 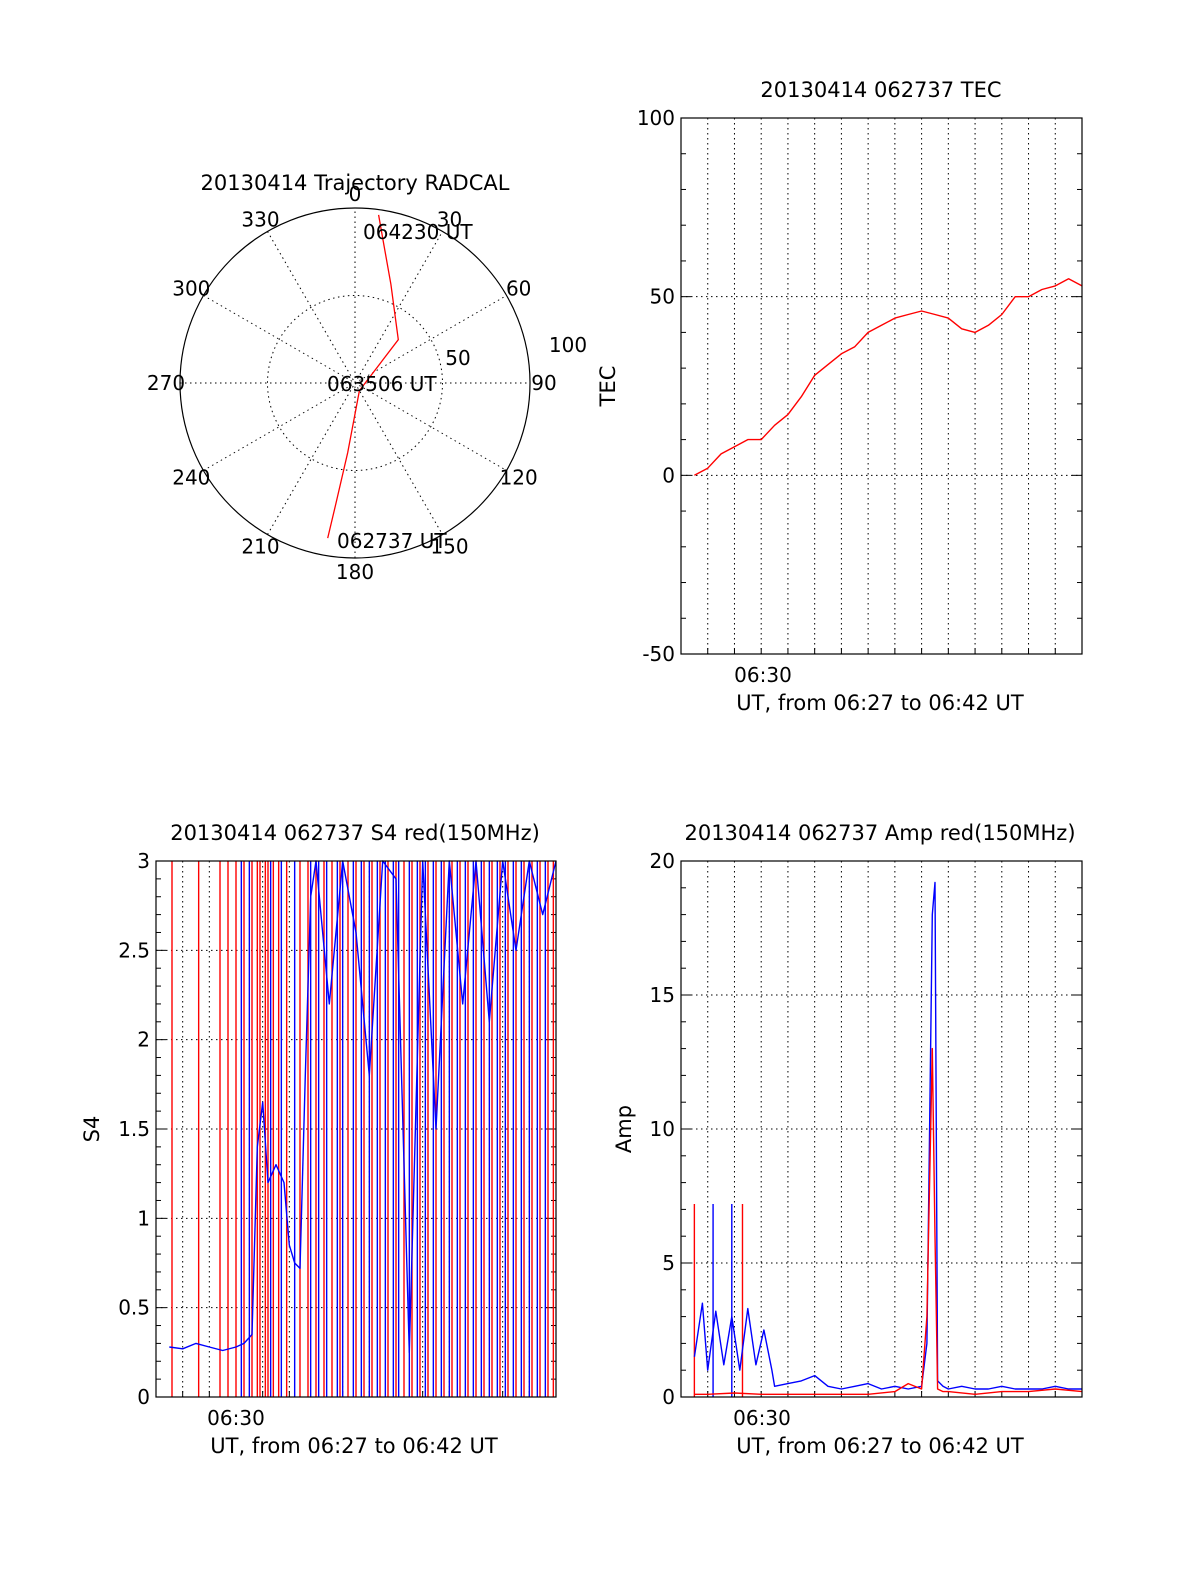 I want to click on s4-frame, so click(x=356, y=1129).